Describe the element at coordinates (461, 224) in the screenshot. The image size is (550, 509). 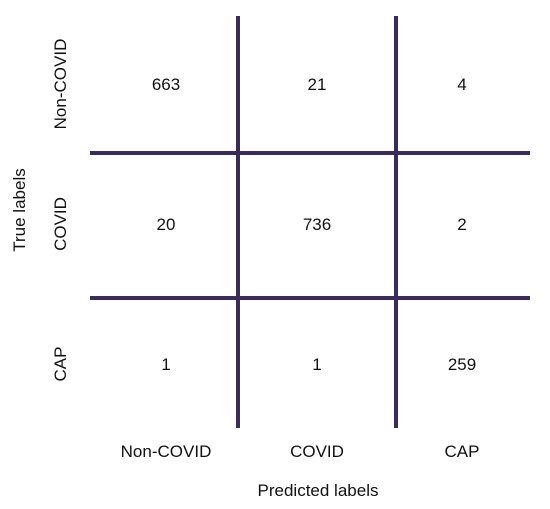
I see `cell-value-r1-c2: 2` at that location.